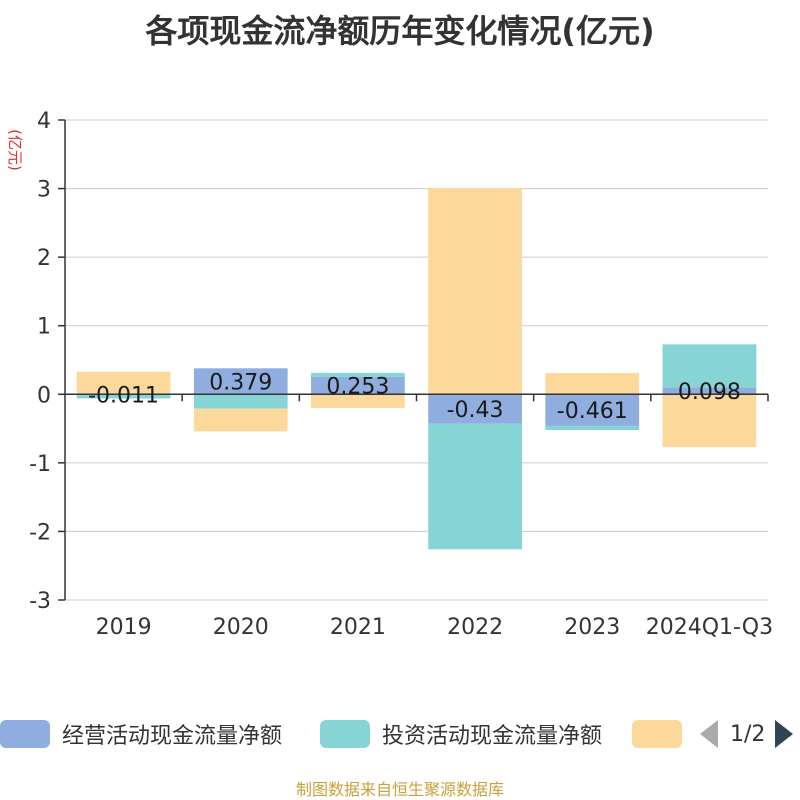 Image resolution: width=800 pixels, height=800 pixels. I want to click on data-labels: -0.011 0.379 0.253 -0.43 -0.461 0.098, so click(414, 397).